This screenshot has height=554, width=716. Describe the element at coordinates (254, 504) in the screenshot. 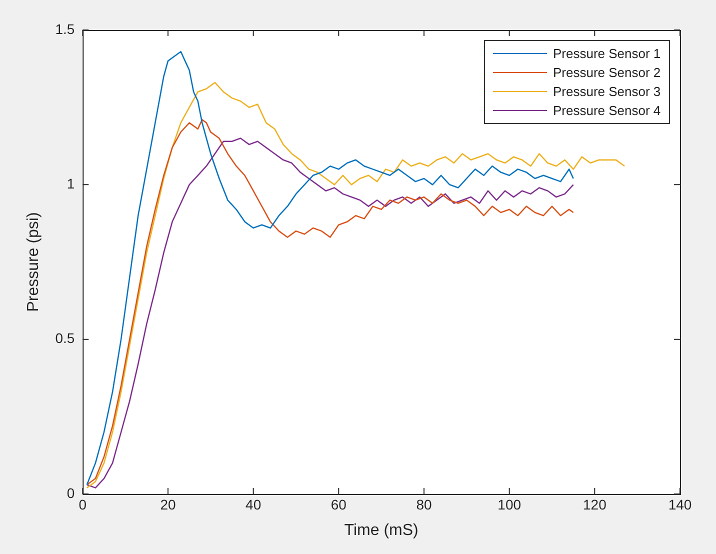

I see `x-tick-label: 40` at that location.